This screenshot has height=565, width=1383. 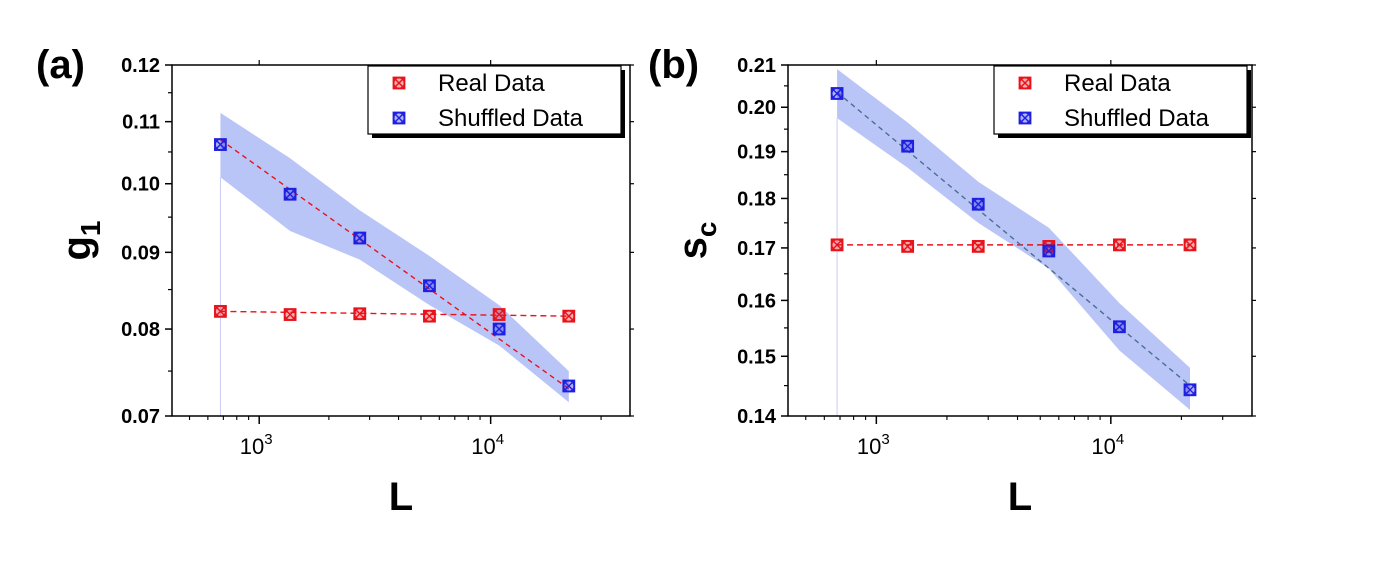 What do you see at coordinates (706, 230) in the screenshot?
I see `y-axis-label-subscript: c` at bounding box center [706, 230].